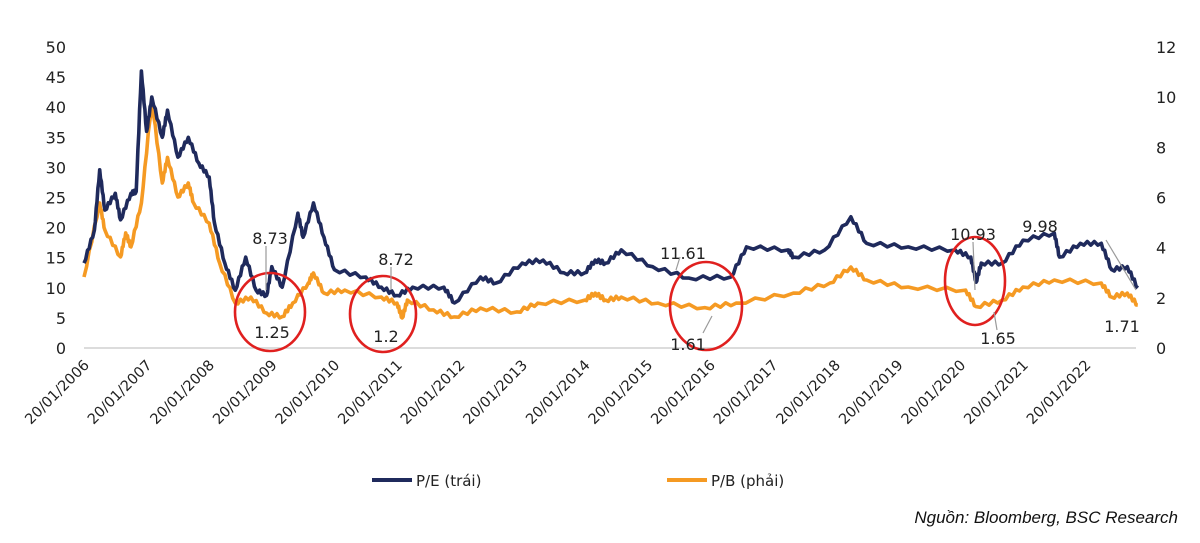 Image resolution: width=1200 pixels, height=543 pixels. I want to click on annotation-label: 11.61, so click(683, 253).